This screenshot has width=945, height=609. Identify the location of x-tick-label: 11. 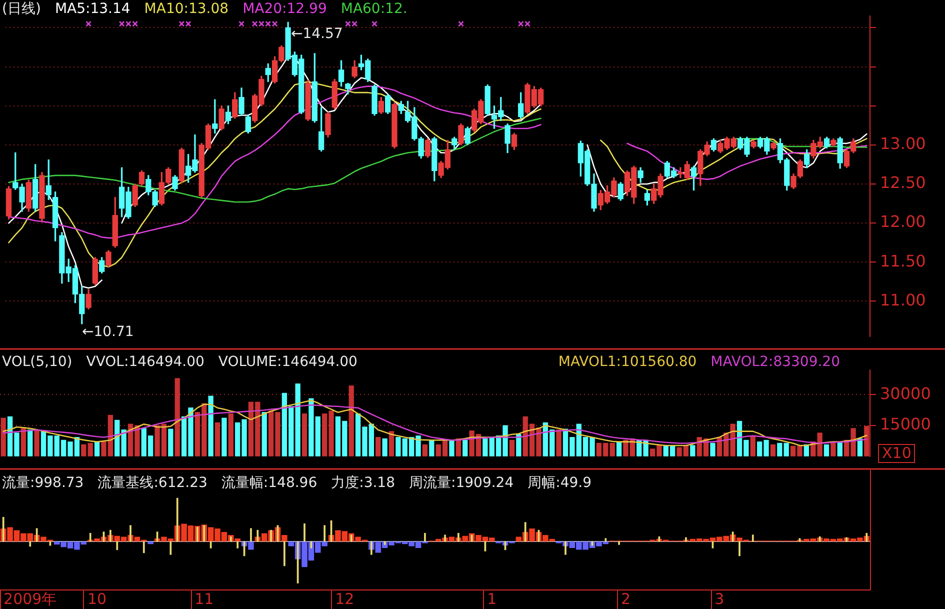
(204, 599).